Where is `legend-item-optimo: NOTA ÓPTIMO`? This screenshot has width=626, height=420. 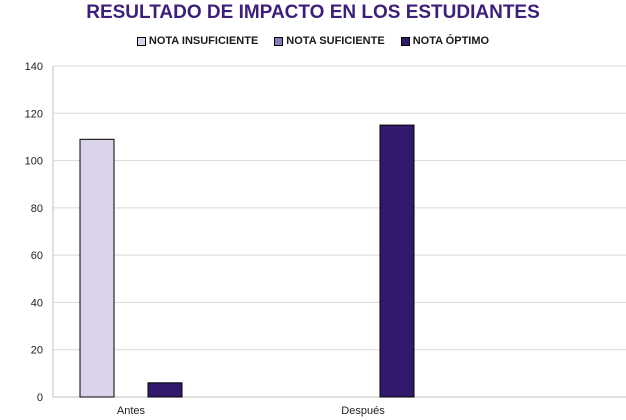
legend-item-optimo: NOTA ÓPTIMO is located at coordinates (445, 41).